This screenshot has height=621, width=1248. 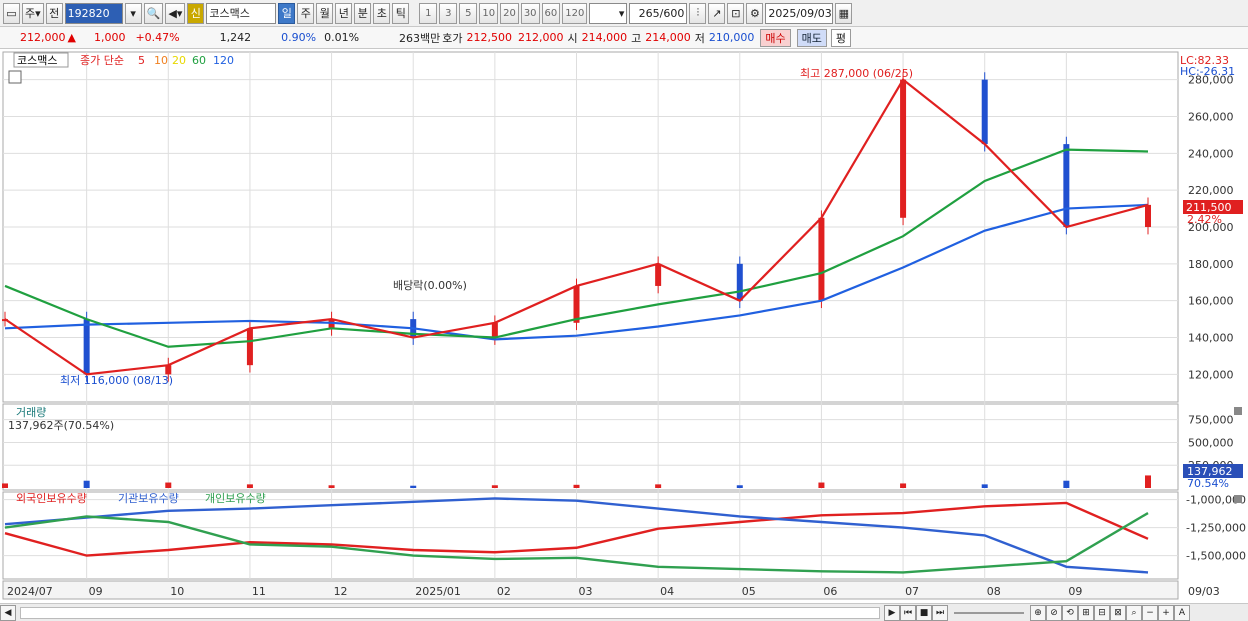 I want to click on tool-icon-6: ⊠, so click(x=1118, y=612).